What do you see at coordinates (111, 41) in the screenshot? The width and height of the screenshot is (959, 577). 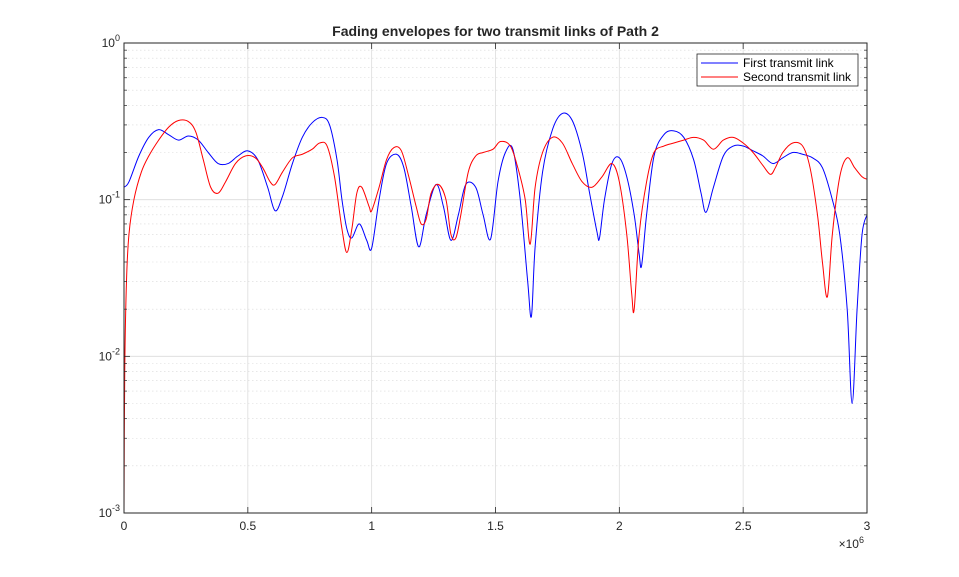 I see `y-tick-label: 10⁰` at bounding box center [111, 41].